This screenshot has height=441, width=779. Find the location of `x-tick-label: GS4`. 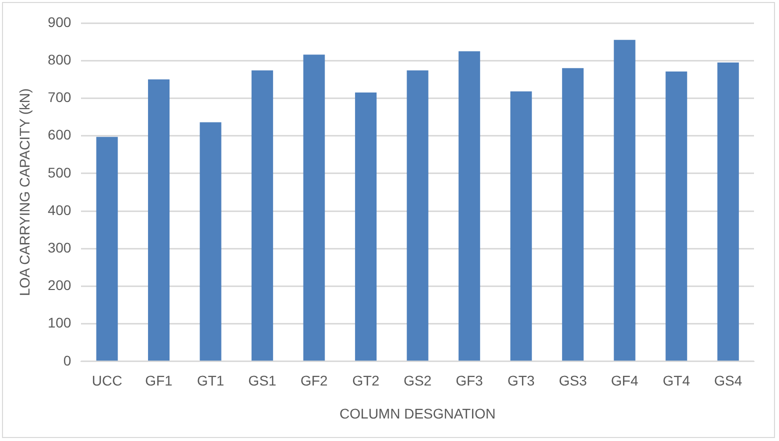

x-tick-label: GS4 is located at coordinates (728, 380).